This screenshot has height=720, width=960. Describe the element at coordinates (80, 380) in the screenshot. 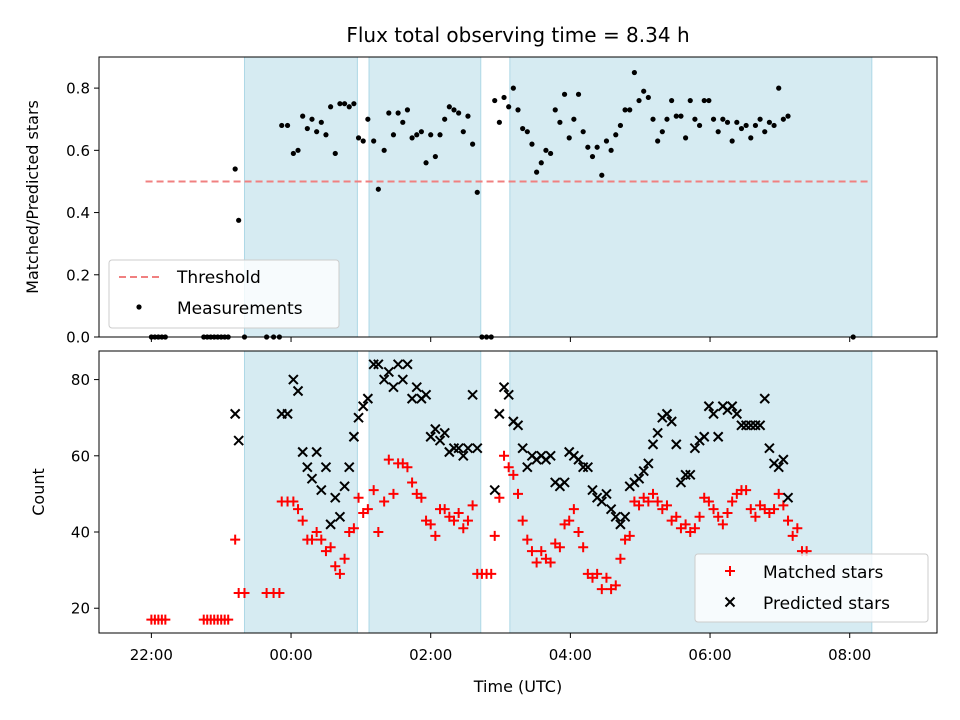

I see `y-tick-label: 80` at that location.